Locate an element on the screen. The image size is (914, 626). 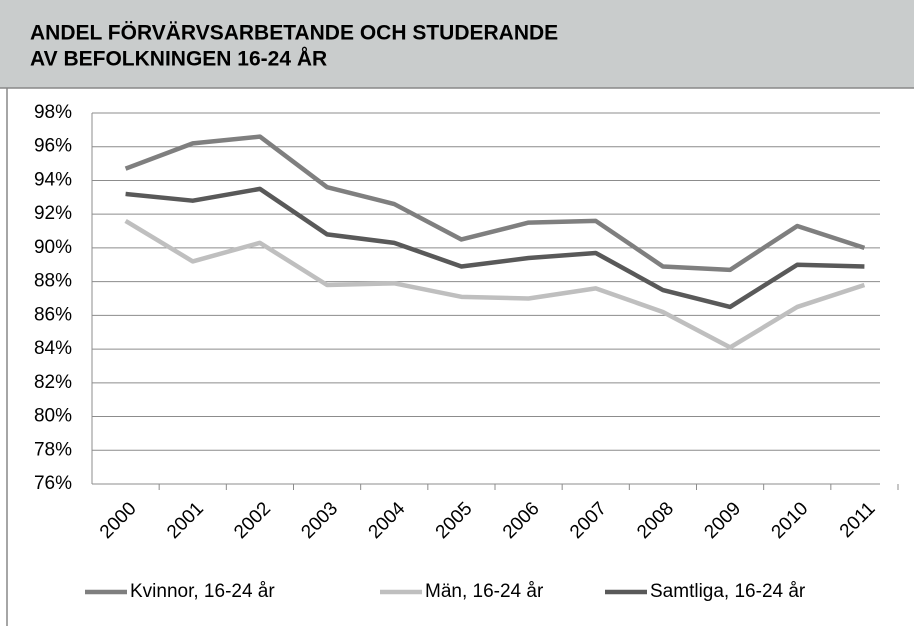
x-tick-label: 2010 is located at coordinates (790, 520).